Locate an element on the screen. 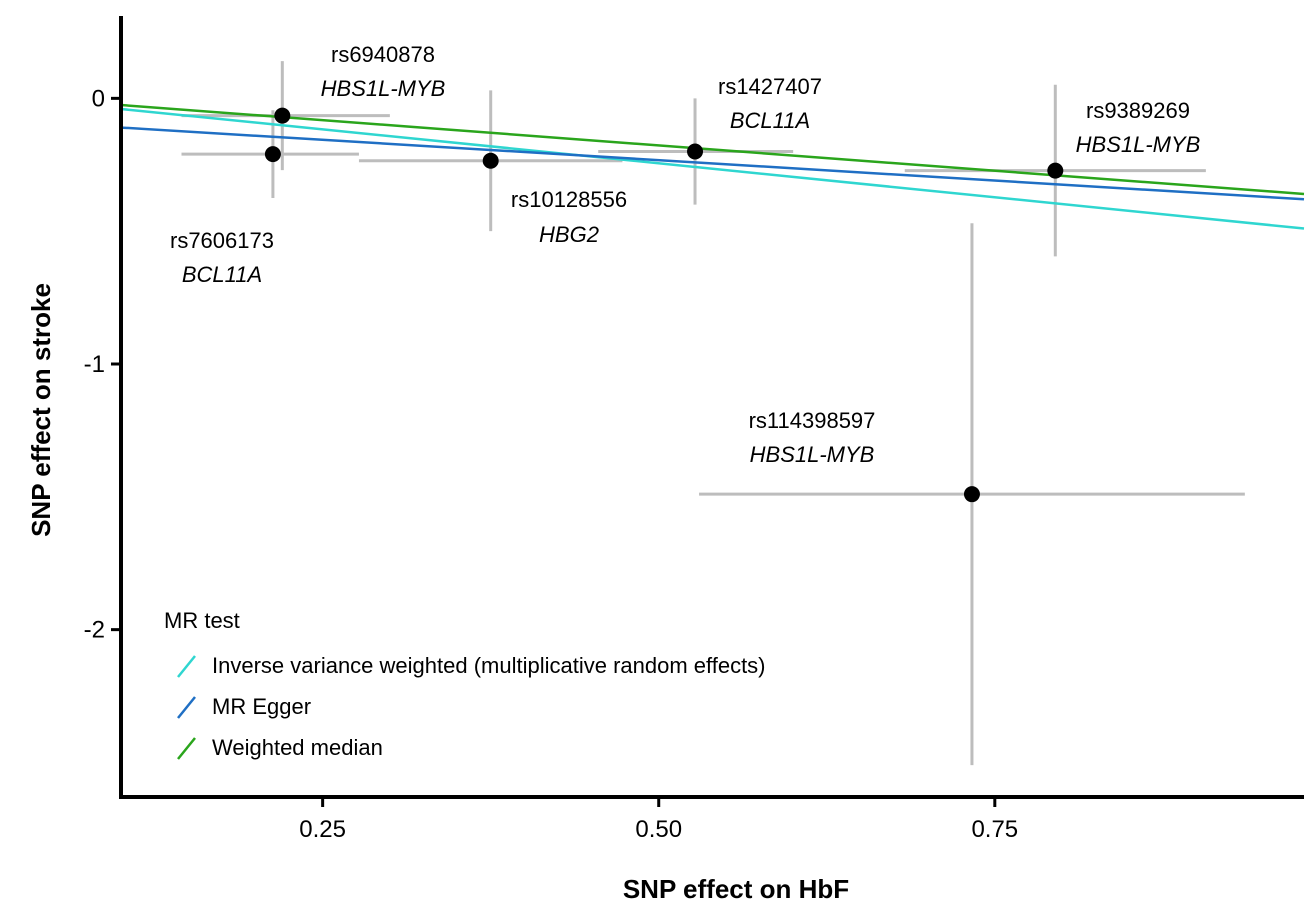  x-tick-label: 0.50 is located at coordinates (658, 829).